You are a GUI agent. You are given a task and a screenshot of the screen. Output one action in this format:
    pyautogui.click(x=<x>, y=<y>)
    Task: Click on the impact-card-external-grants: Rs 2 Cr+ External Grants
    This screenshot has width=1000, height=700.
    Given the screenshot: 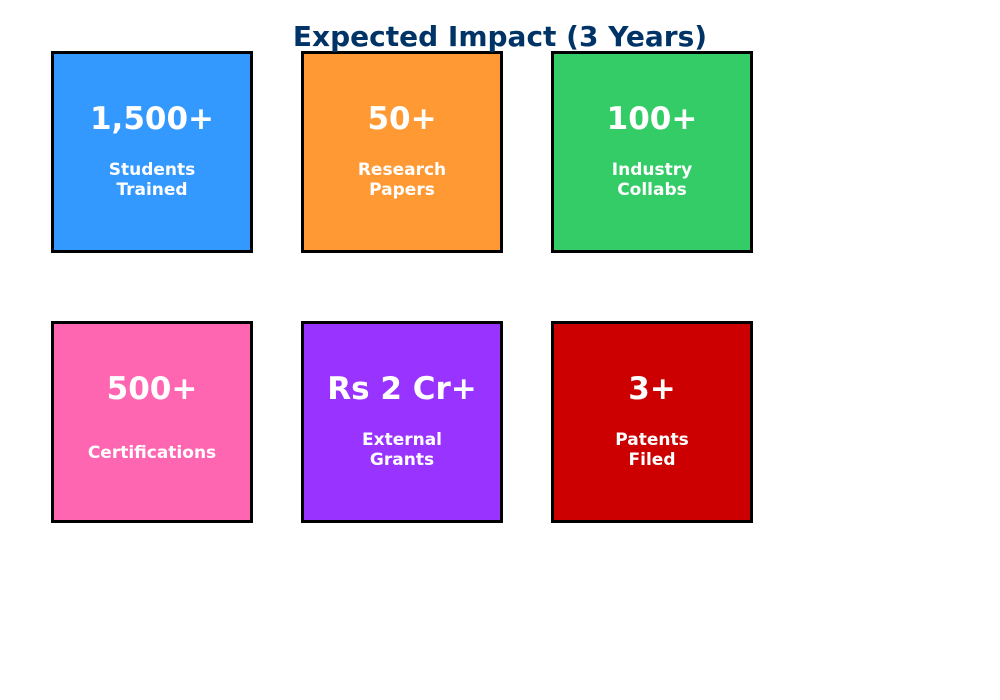 What is the action you would take?
    pyautogui.click(x=402, y=422)
    